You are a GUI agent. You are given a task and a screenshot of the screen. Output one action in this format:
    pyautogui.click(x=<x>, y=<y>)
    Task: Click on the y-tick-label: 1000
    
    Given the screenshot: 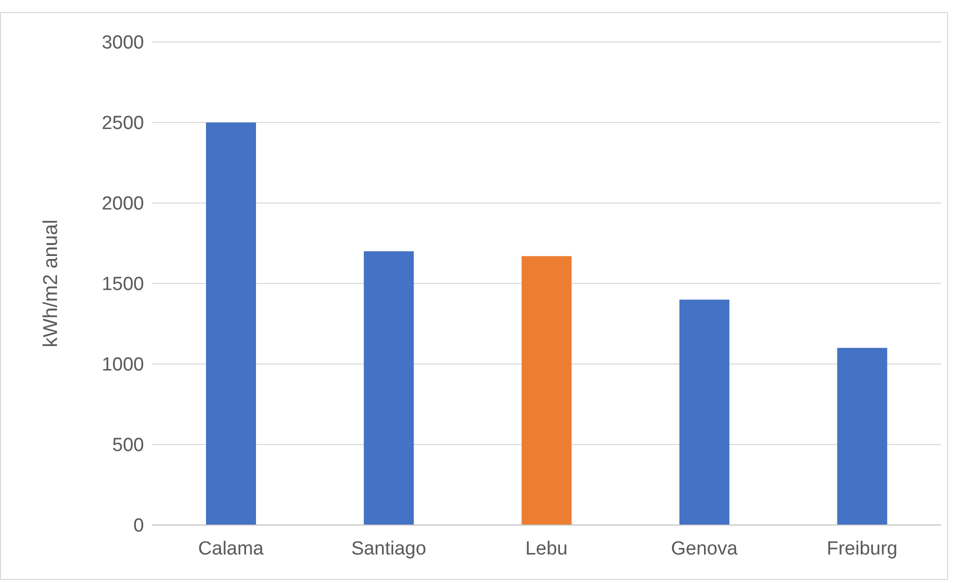 What is the action you would take?
    pyautogui.click(x=123, y=365)
    